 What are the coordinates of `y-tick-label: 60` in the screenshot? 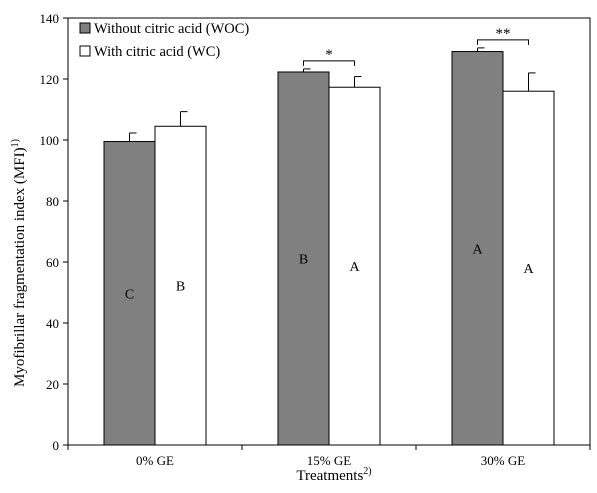 It's located at (52, 262).